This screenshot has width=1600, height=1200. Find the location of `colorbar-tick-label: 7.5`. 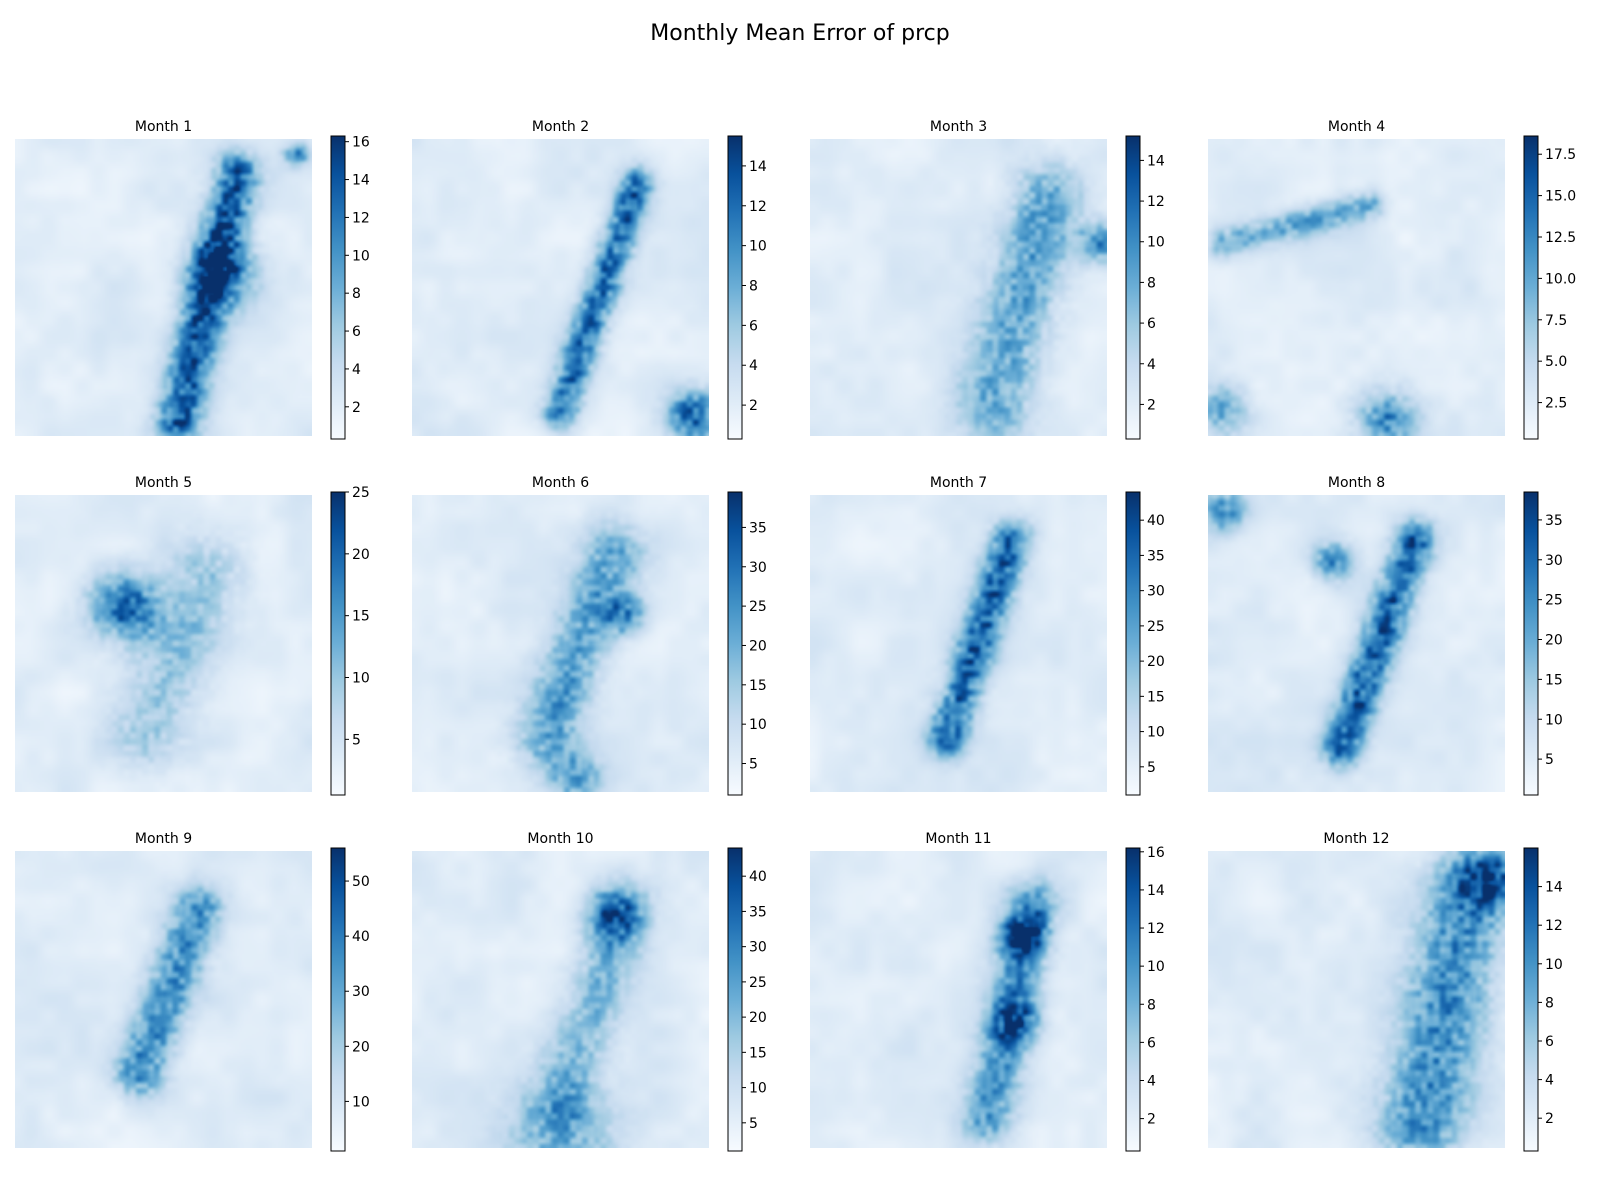

colorbar-tick-label: 7.5 is located at coordinates (1556, 321).